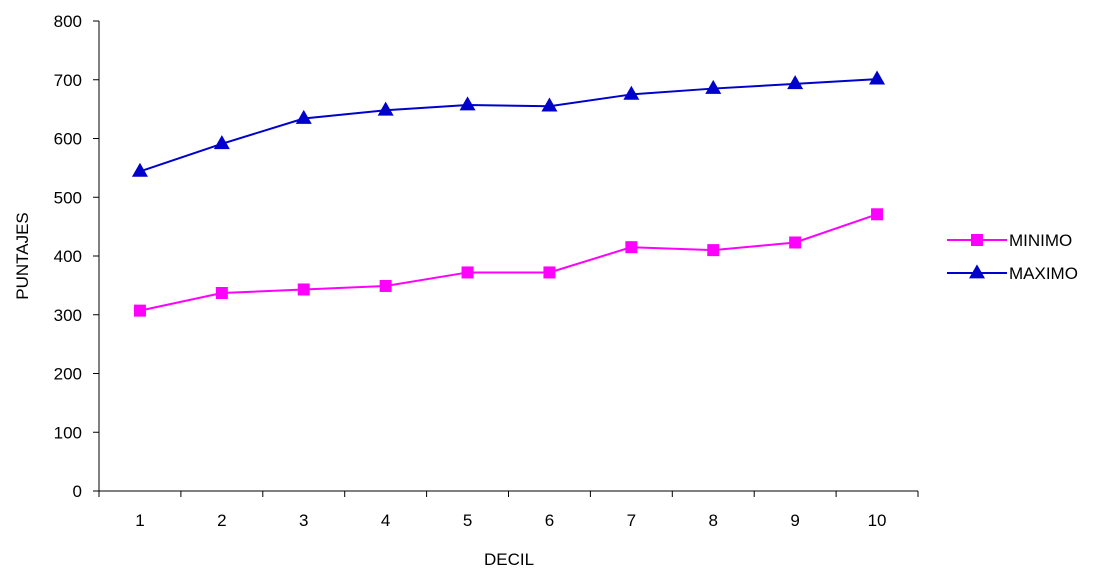  What do you see at coordinates (68, 21) in the screenshot?
I see `y-tick-label: 800` at bounding box center [68, 21].